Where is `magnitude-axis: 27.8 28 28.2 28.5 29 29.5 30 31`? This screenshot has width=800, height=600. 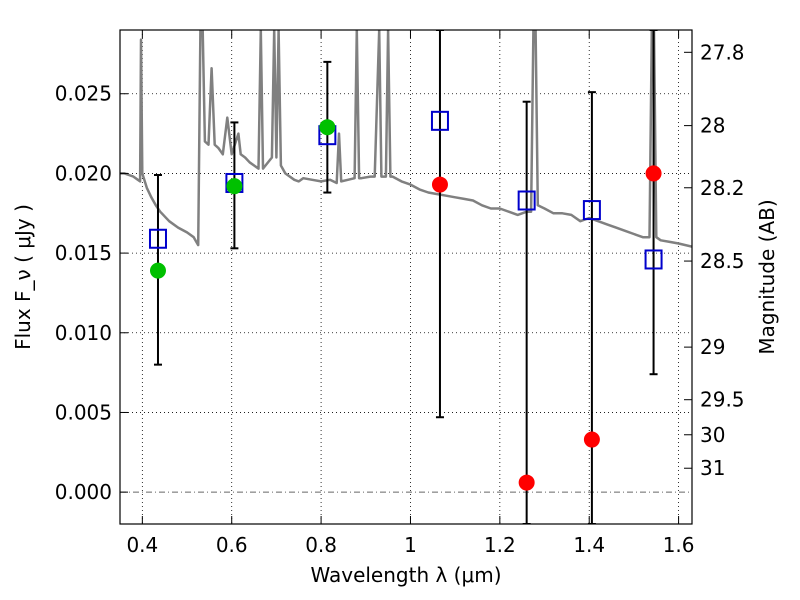
magnitude-axis: 27.8 28 28.2 28.5 29 29.5 30 31 is located at coordinates (714, 260).